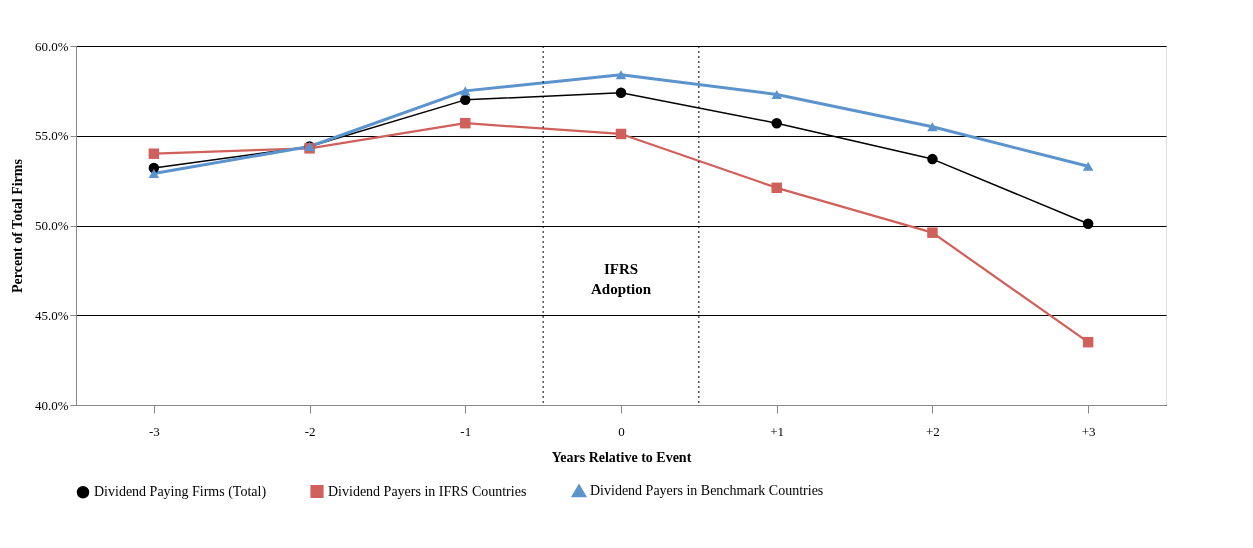 This screenshot has height=548, width=1253. What do you see at coordinates (1088, 431) in the screenshot?
I see `x-tick-label: +3` at bounding box center [1088, 431].